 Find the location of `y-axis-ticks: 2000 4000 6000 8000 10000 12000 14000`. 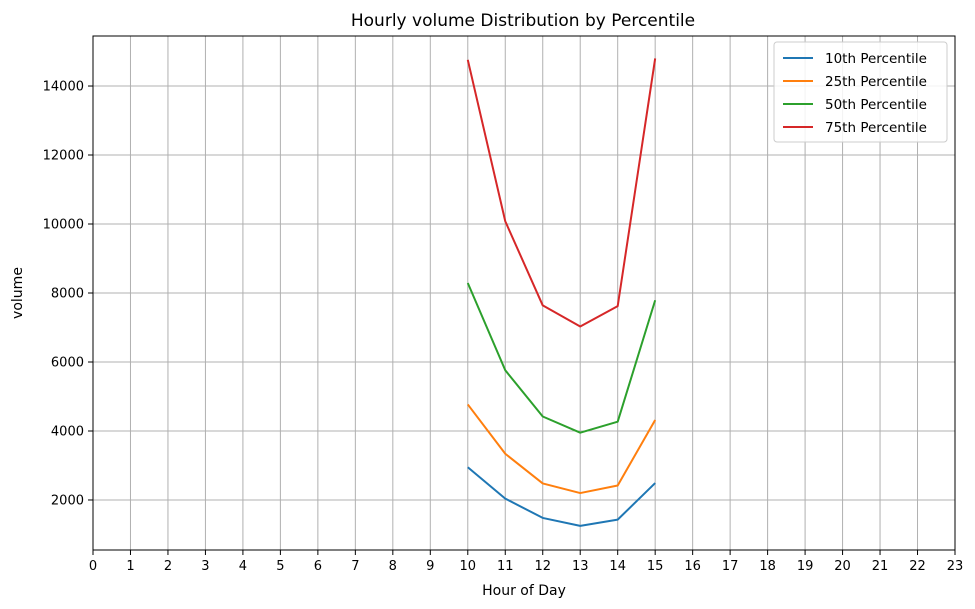

y-axis-ticks: 2000 4000 6000 8000 10000 12000 14000 is located at coordinates (68, 294).